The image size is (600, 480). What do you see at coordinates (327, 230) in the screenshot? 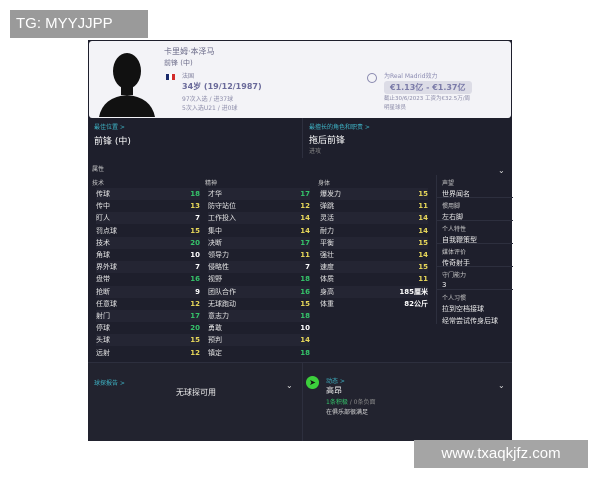
I see `attribute-label: 耐力` at bounding box center [327, 230].